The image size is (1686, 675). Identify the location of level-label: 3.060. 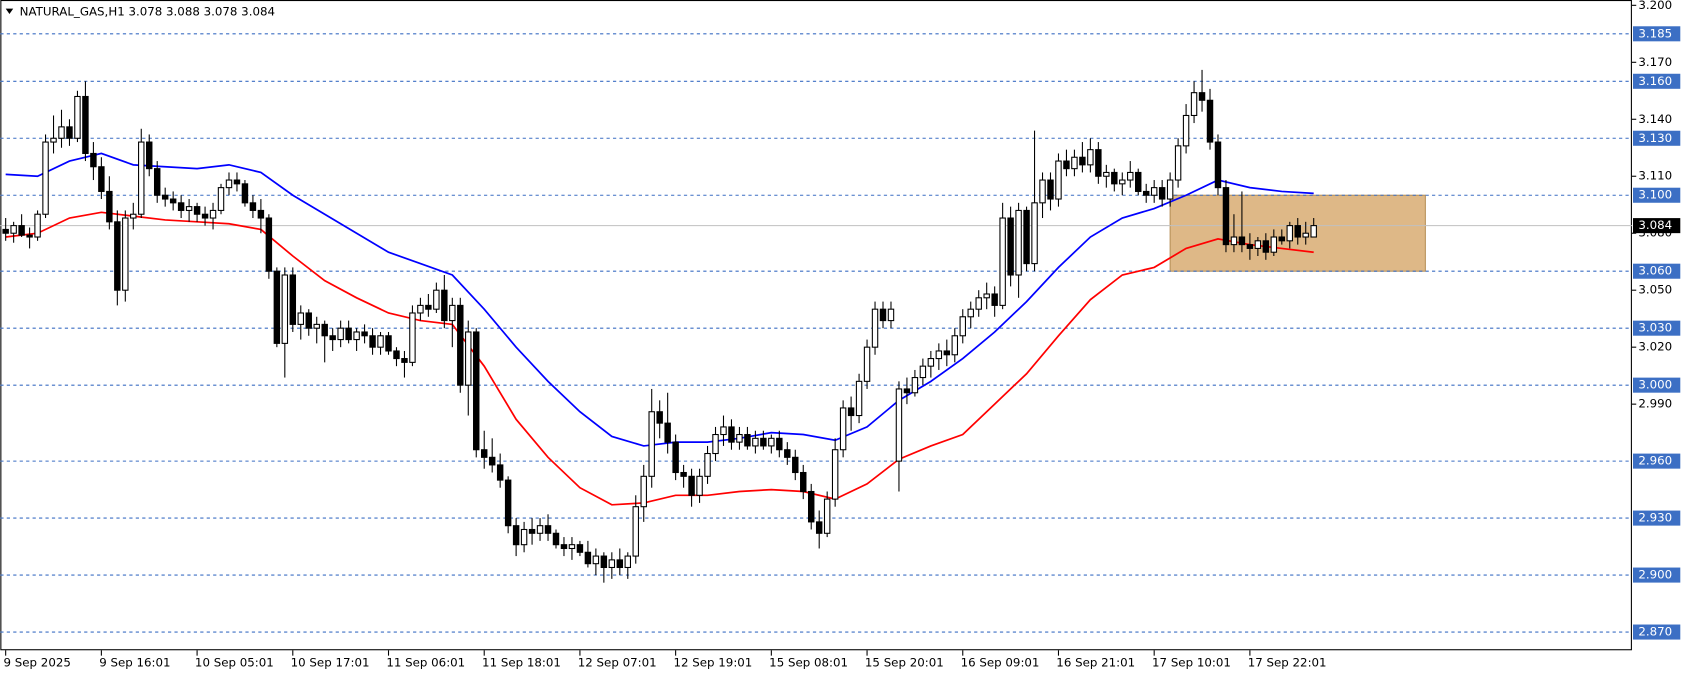
(1655, 271).